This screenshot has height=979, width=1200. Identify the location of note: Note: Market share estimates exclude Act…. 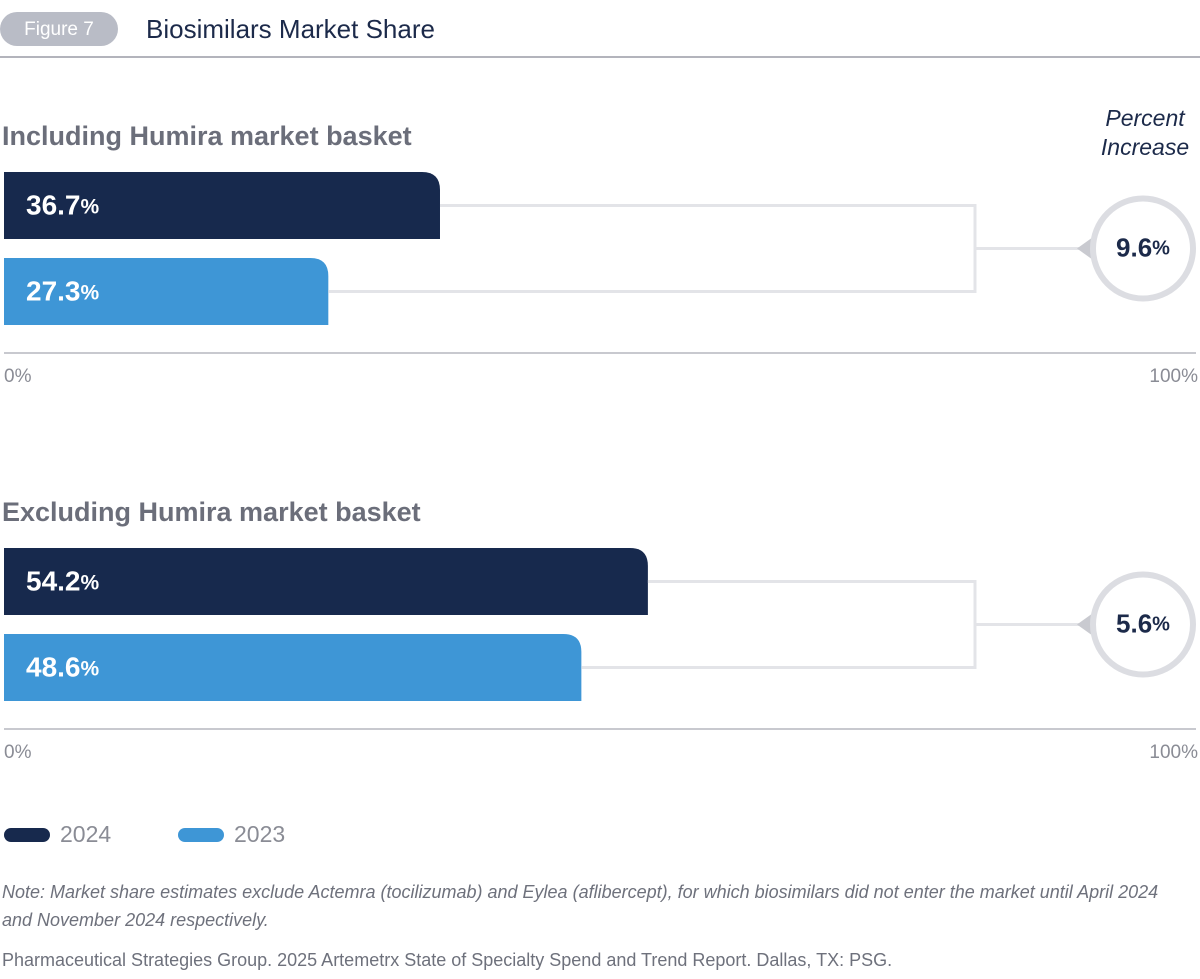
(580, 906).